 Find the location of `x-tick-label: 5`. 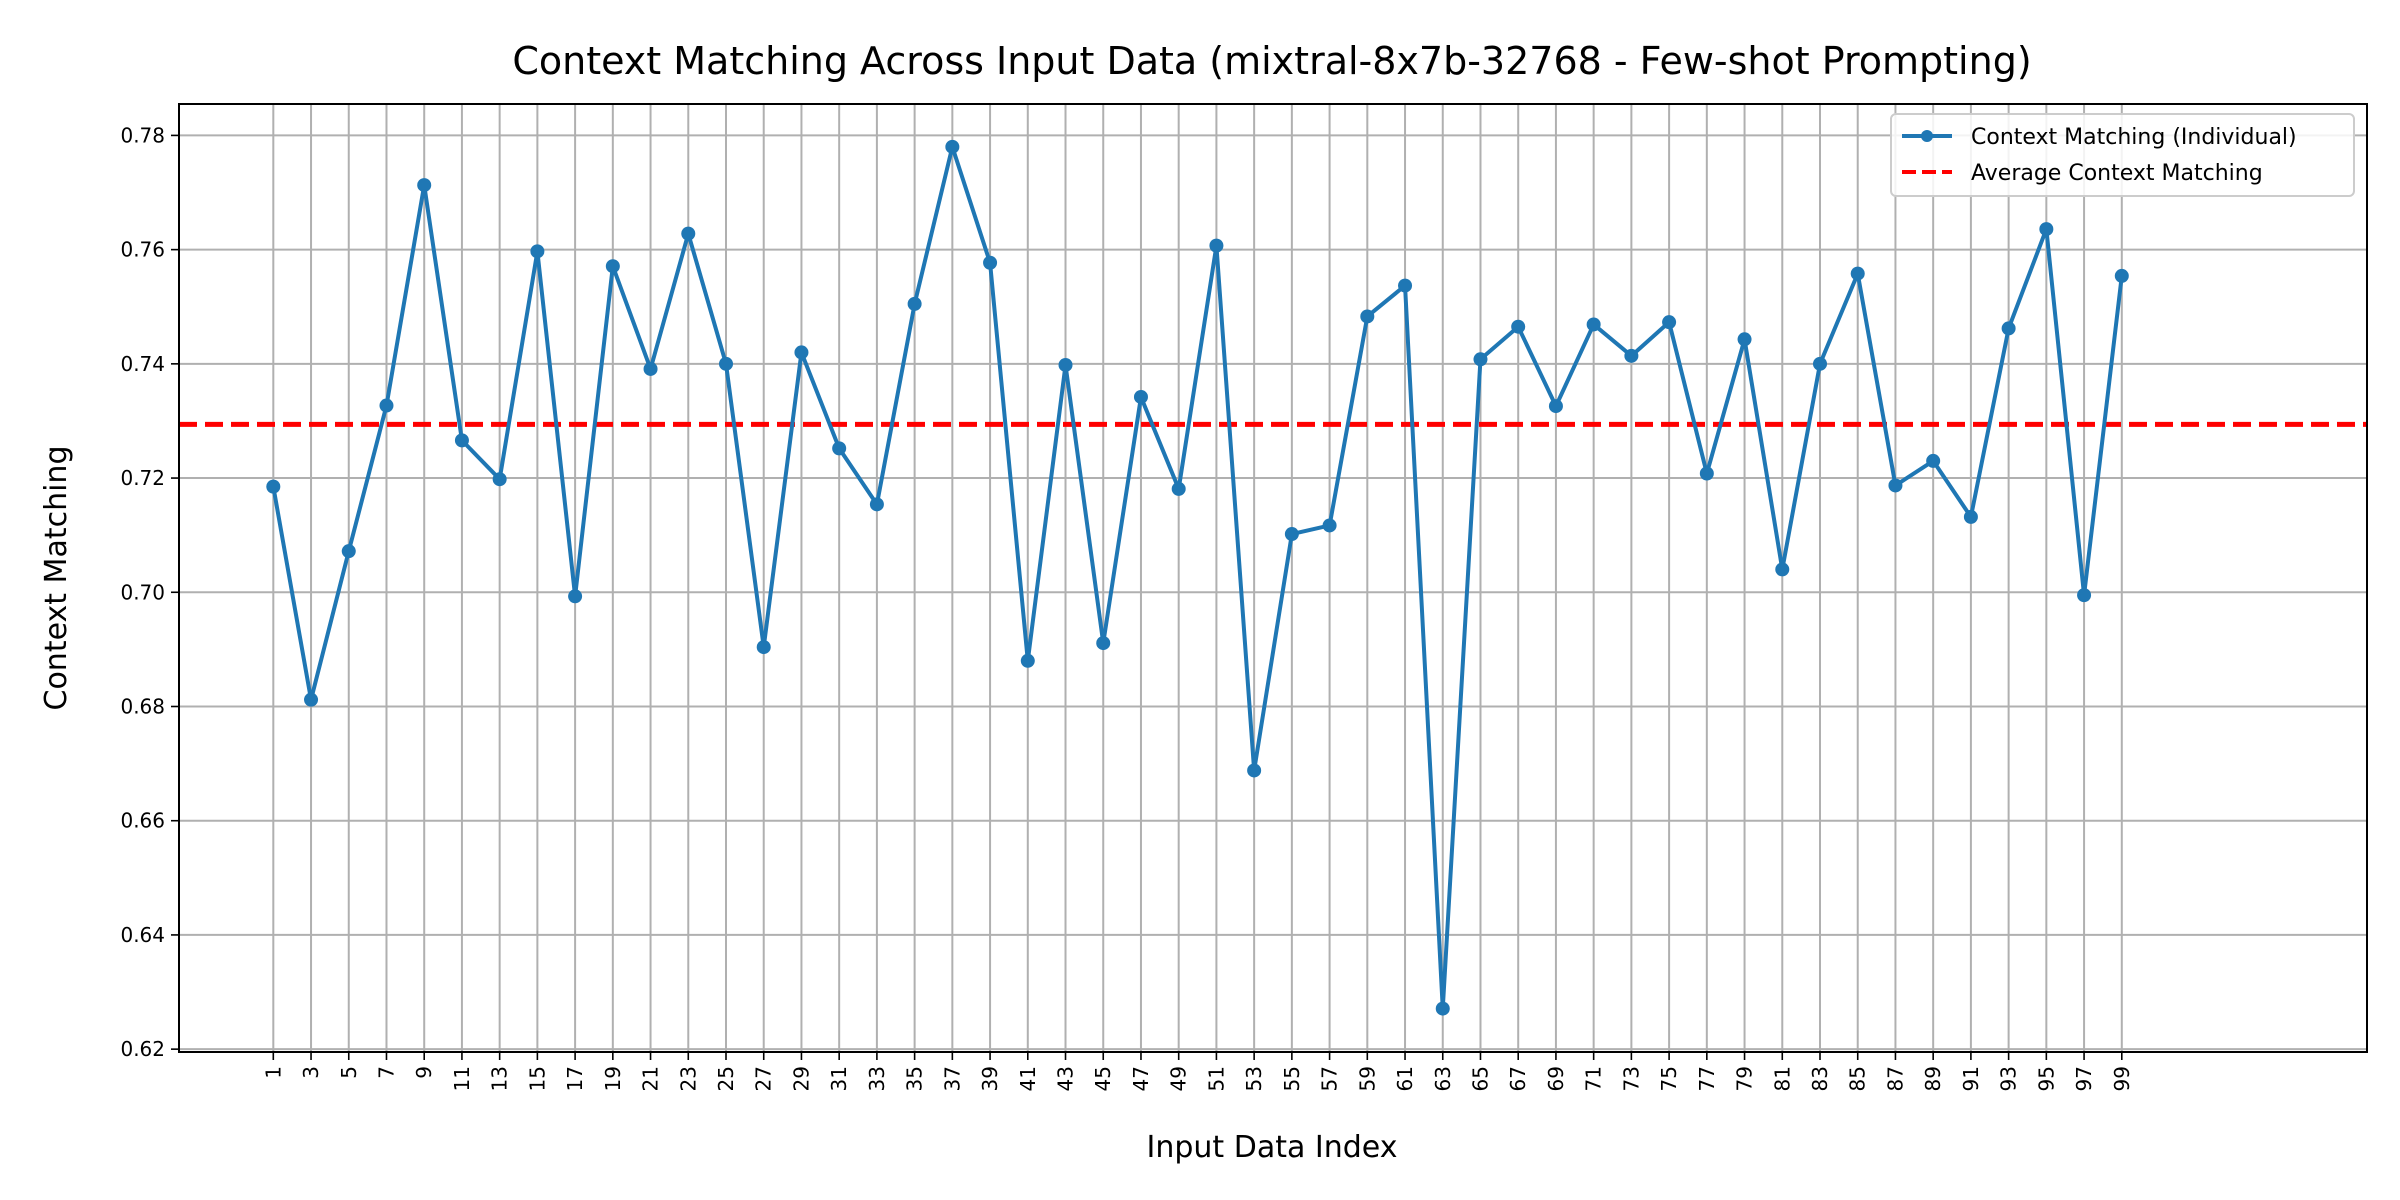

x-tick-label: 5 is located at coordinates (349, 1072).